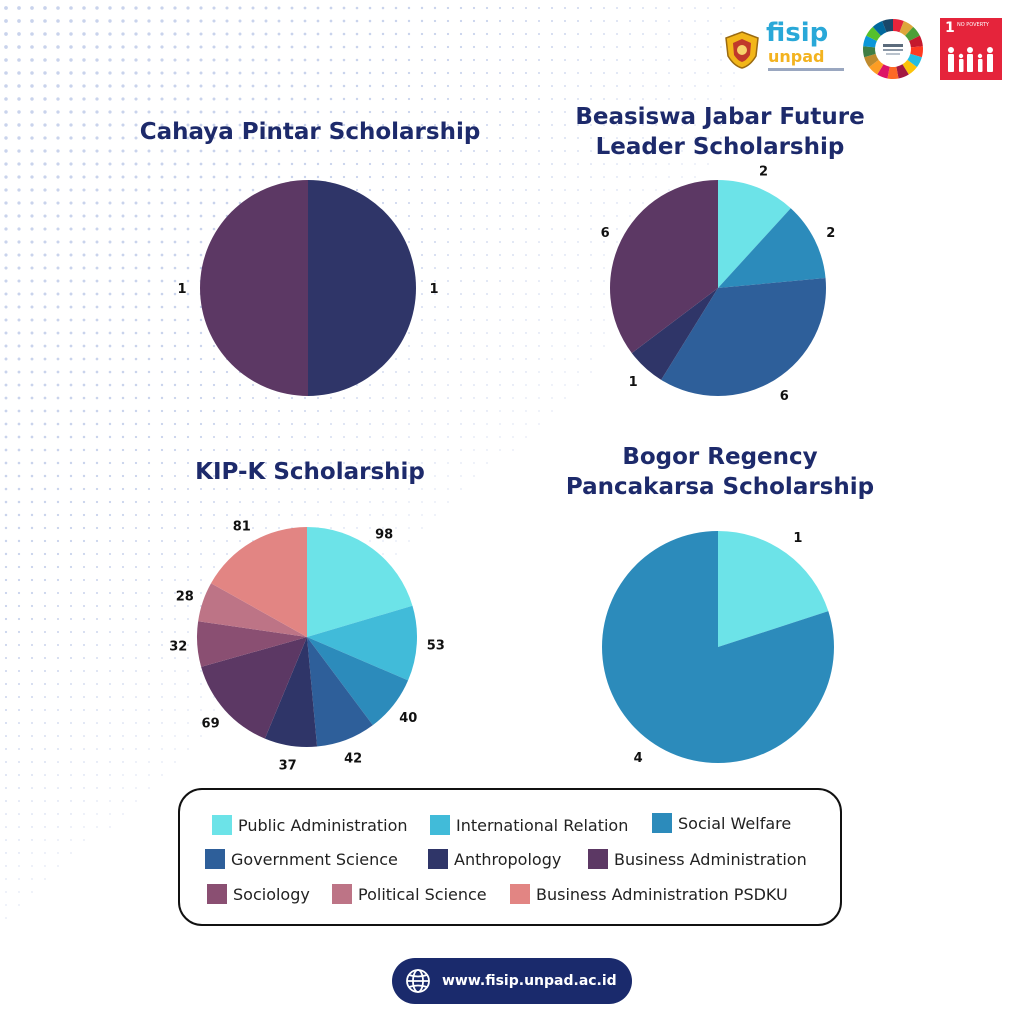  I want to click on pie-slice-political-science, so click(252, 610).